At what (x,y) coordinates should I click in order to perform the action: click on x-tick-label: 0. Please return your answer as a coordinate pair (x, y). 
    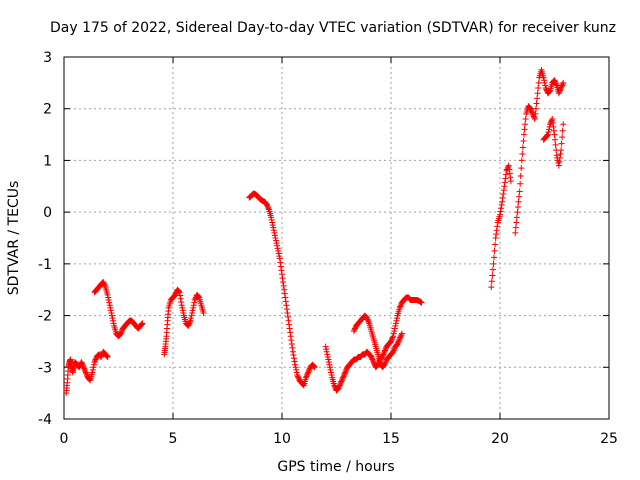
    Looking at the image, I should click on (64, 439).